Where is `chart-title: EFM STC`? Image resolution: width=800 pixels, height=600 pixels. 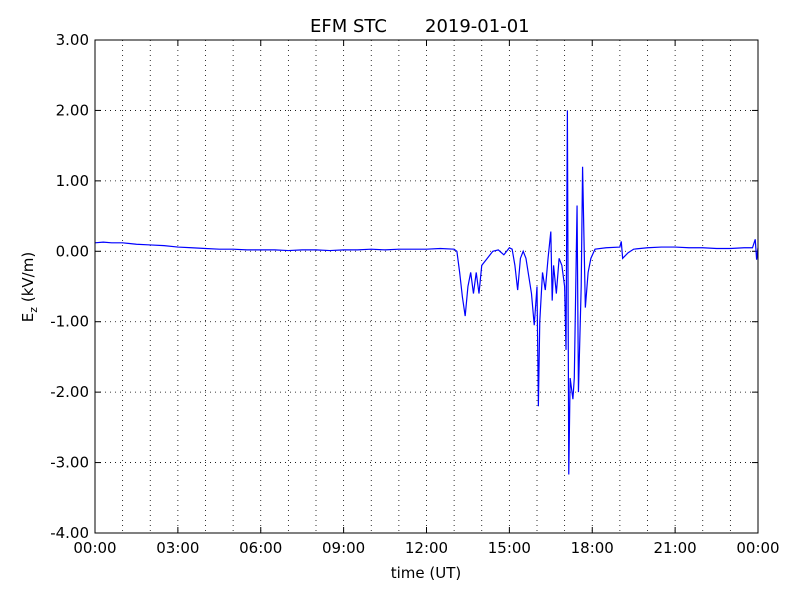 chart-title: EFM STC is located at coordinates (348, 26).